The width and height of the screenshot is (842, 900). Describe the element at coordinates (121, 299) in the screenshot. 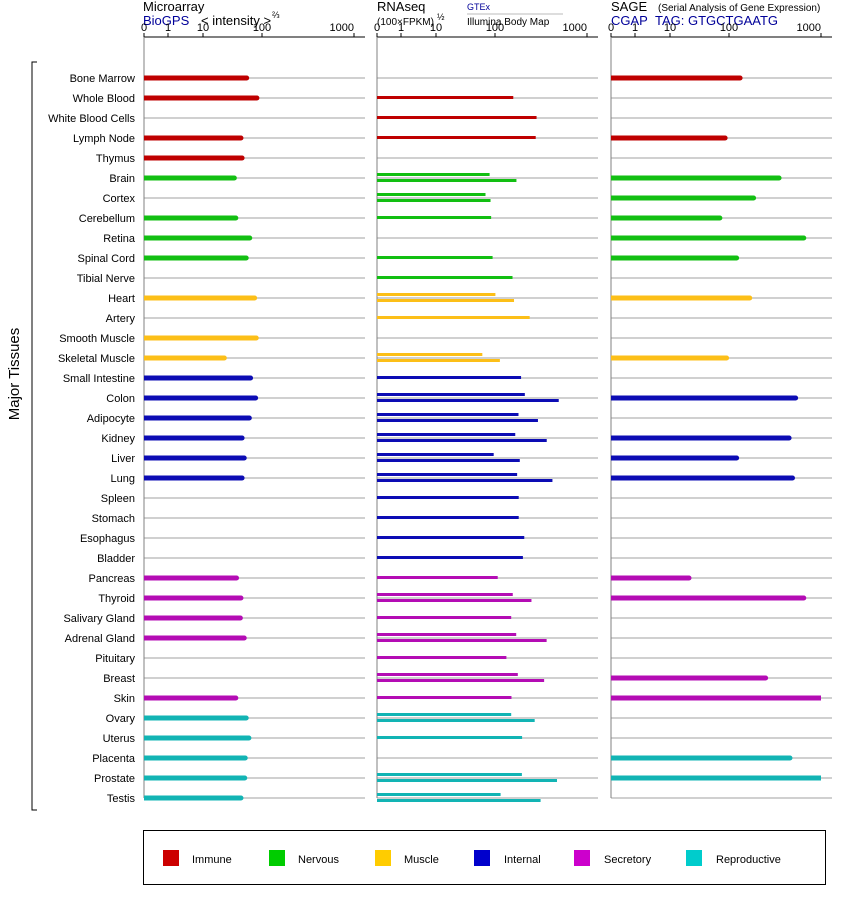

I see `tissue-label: Heart` at that location.